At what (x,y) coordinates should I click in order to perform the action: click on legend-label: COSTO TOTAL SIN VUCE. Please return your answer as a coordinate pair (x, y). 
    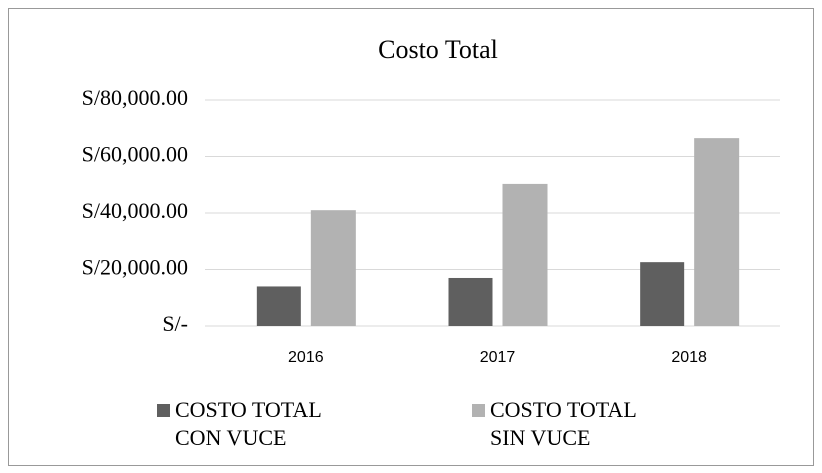
    Looking at the image, I should click on (563, 423).